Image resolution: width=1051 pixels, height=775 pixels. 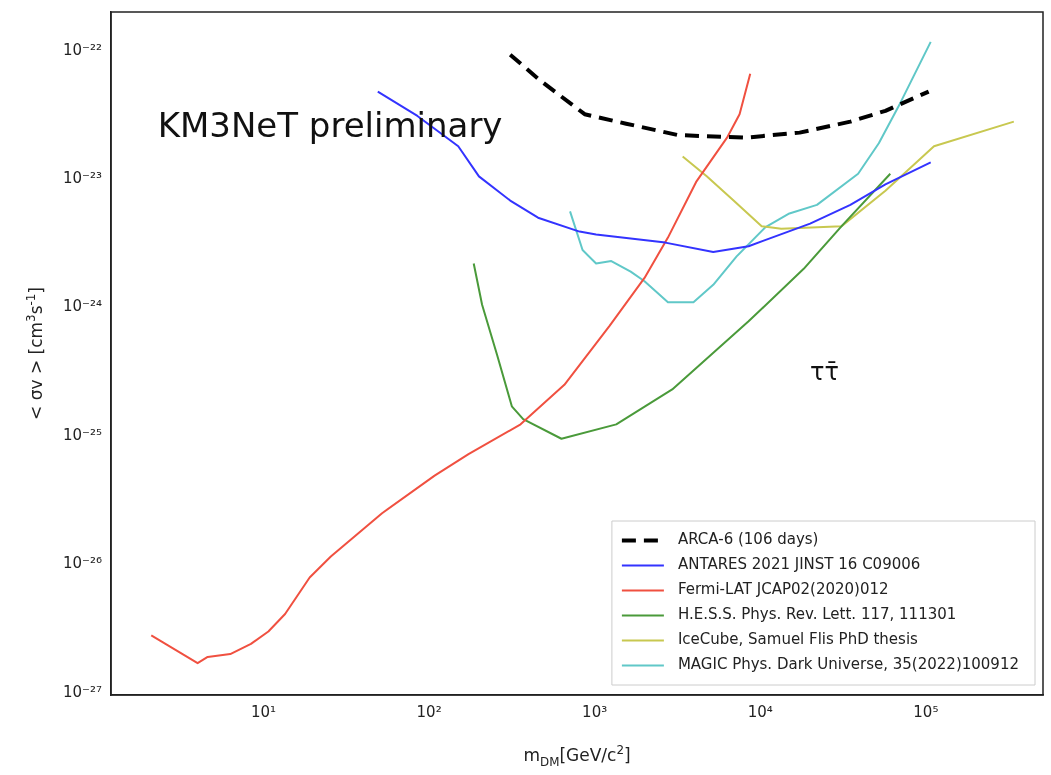 I want to click on x-tick-label: 10¹, so click(x=263, y=711).